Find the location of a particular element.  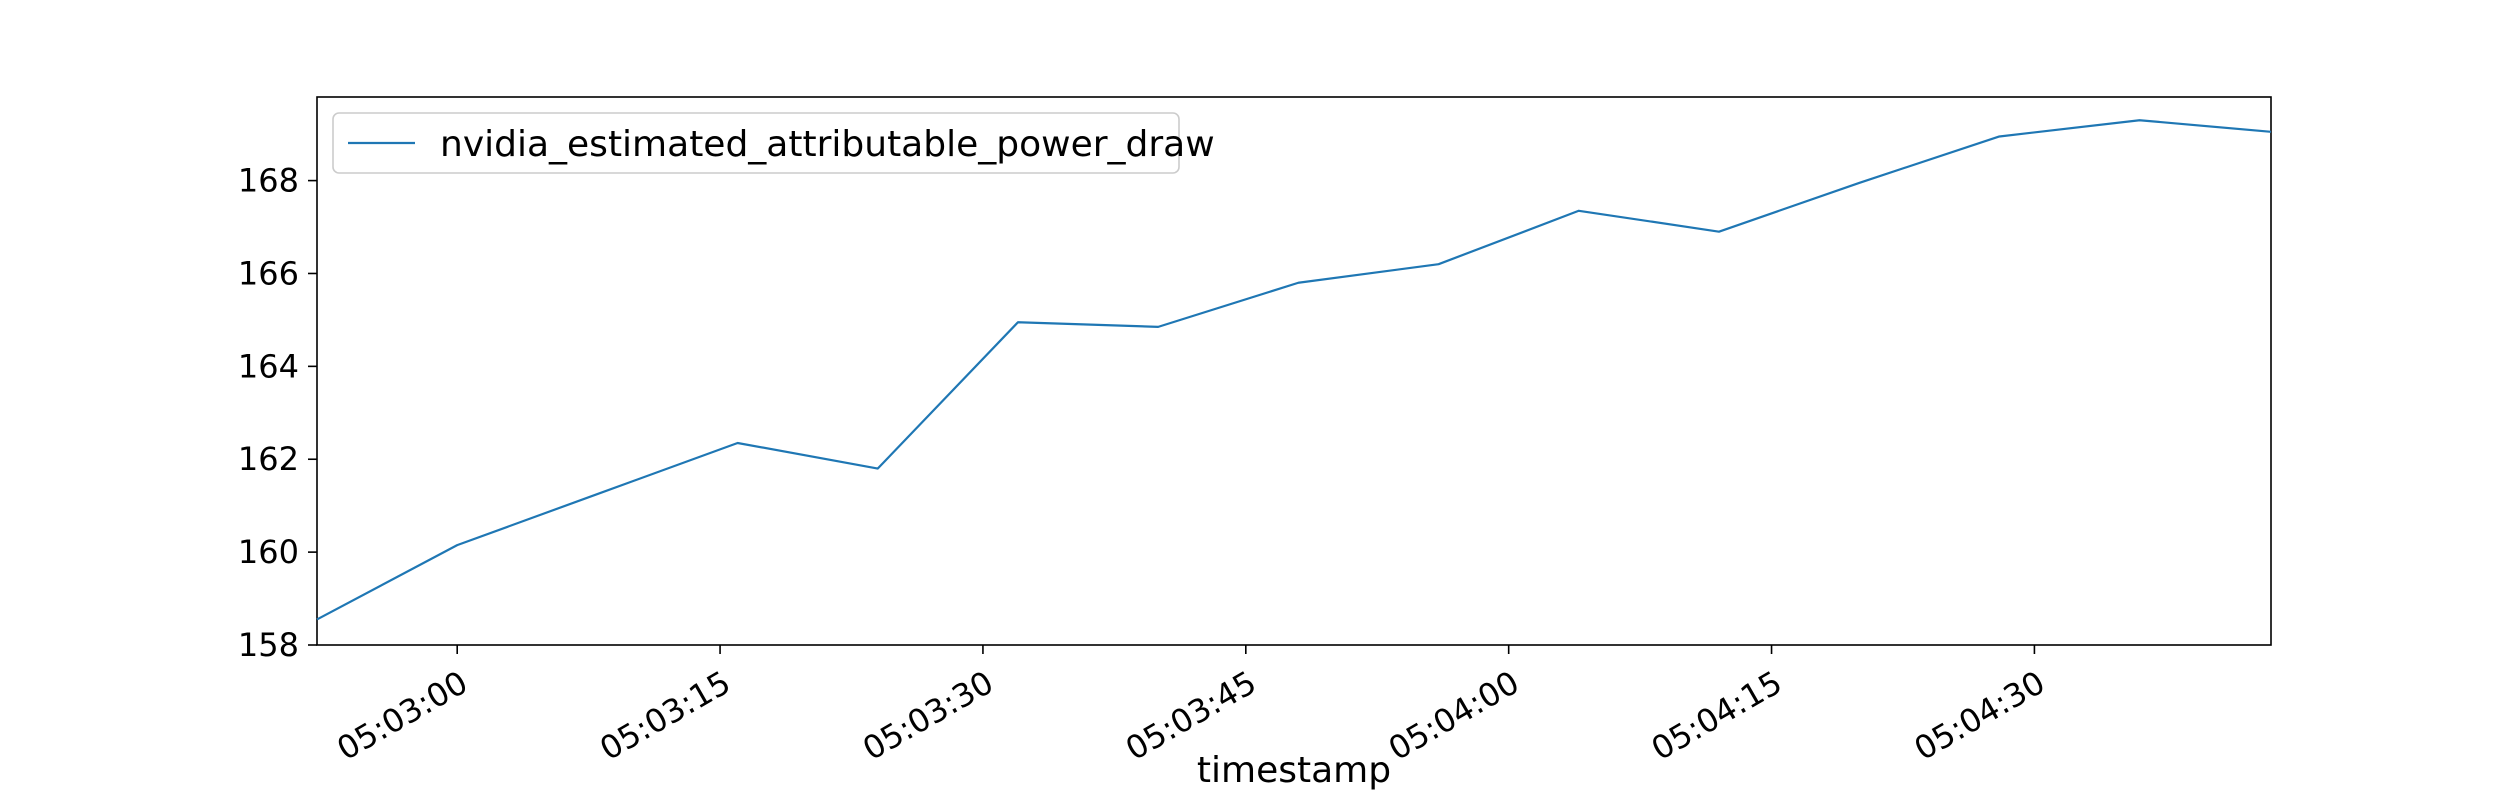

y-axis: 158 160 162 164 166 168 is located at coordinates (277, 413).